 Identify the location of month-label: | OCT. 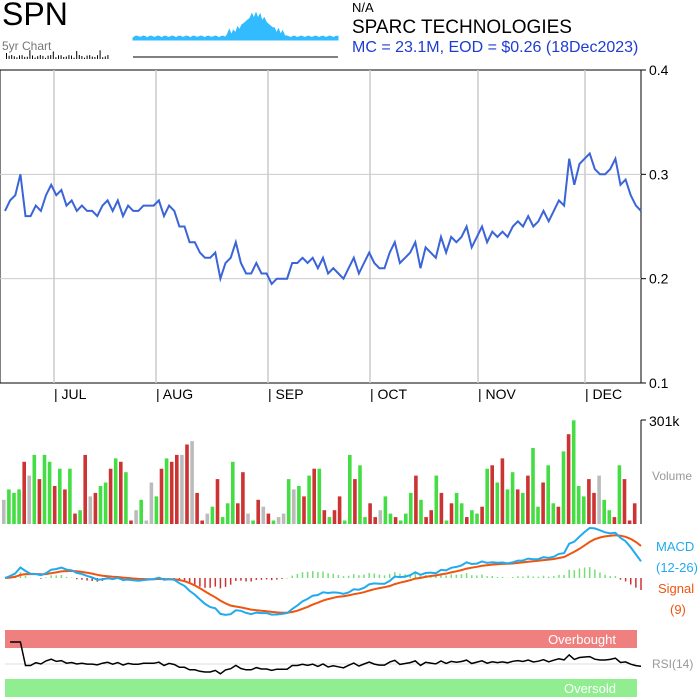
(389, 394).